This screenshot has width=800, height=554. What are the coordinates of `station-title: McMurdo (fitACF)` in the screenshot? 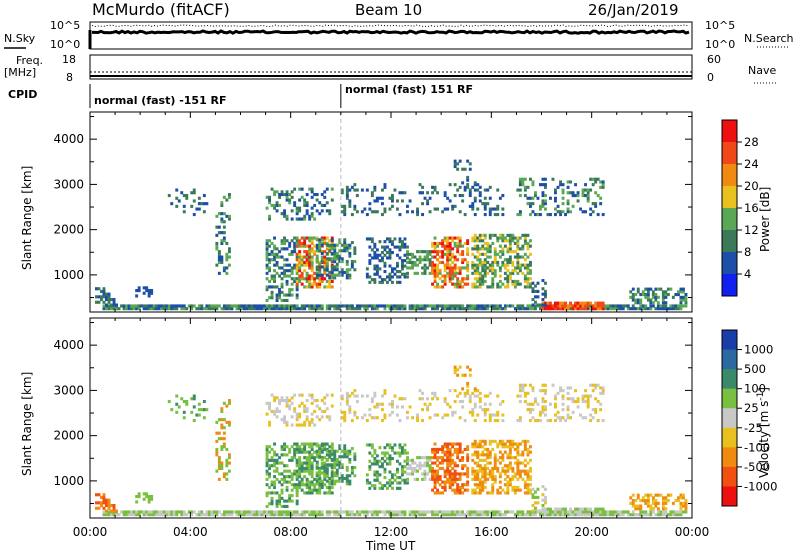 It's located at (161, 9).